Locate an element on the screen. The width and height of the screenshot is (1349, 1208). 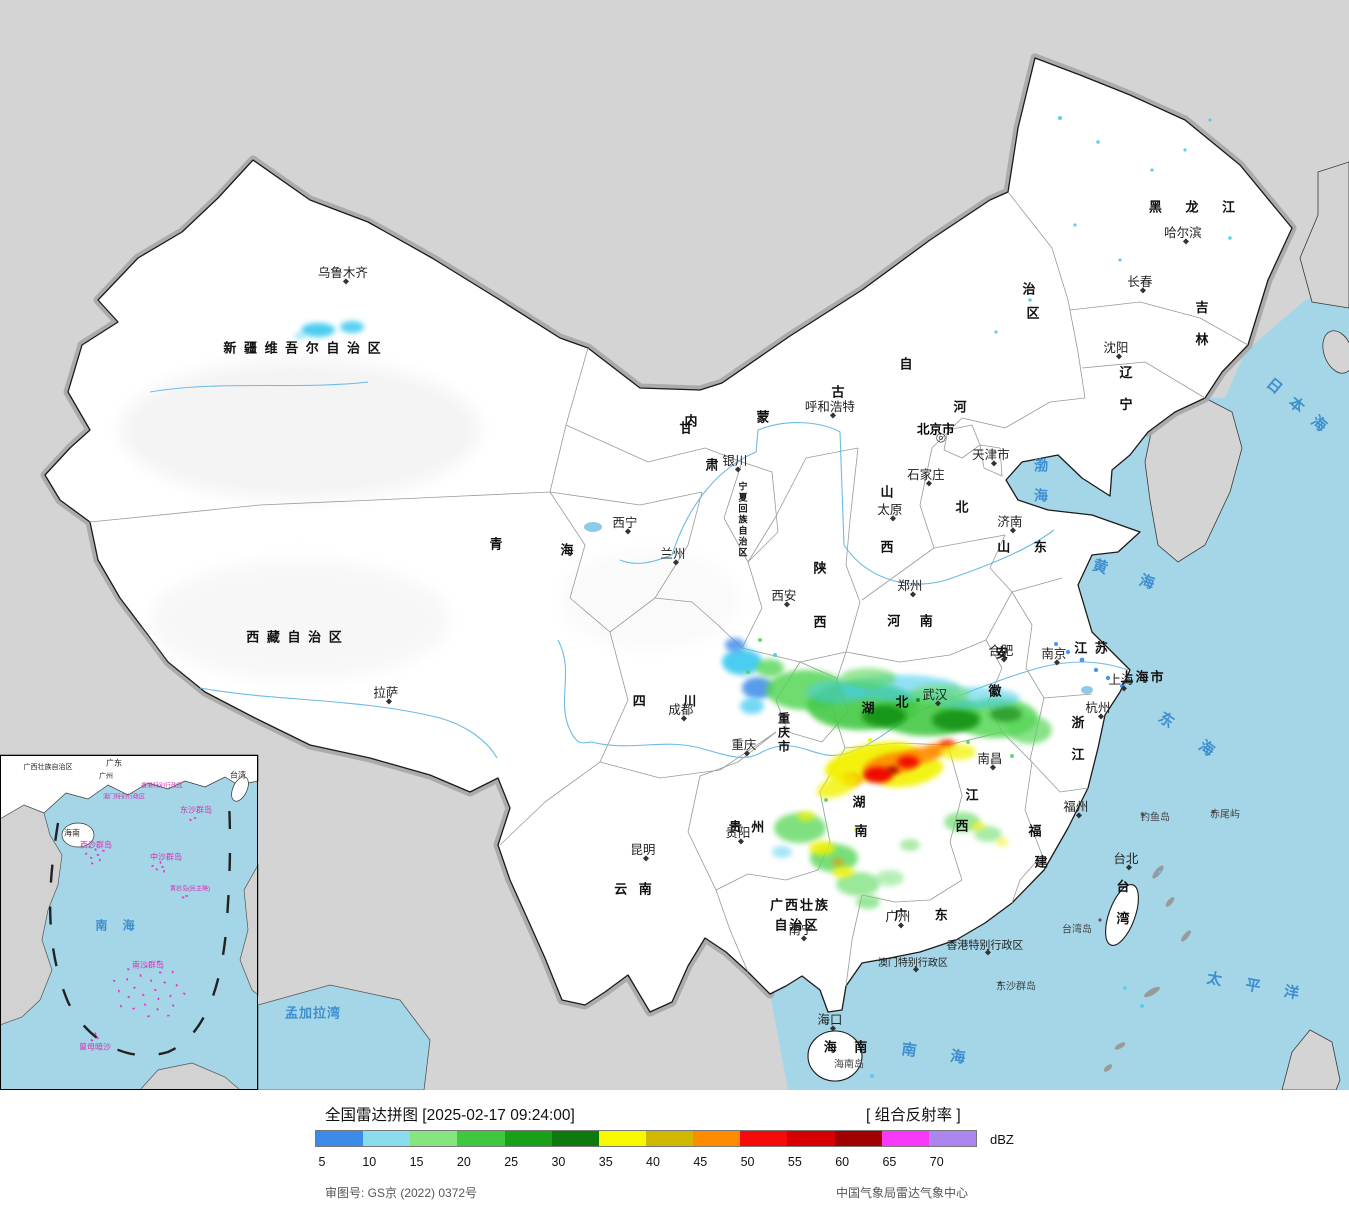
philippines-luzon is located at coordinates (1311, 1059).